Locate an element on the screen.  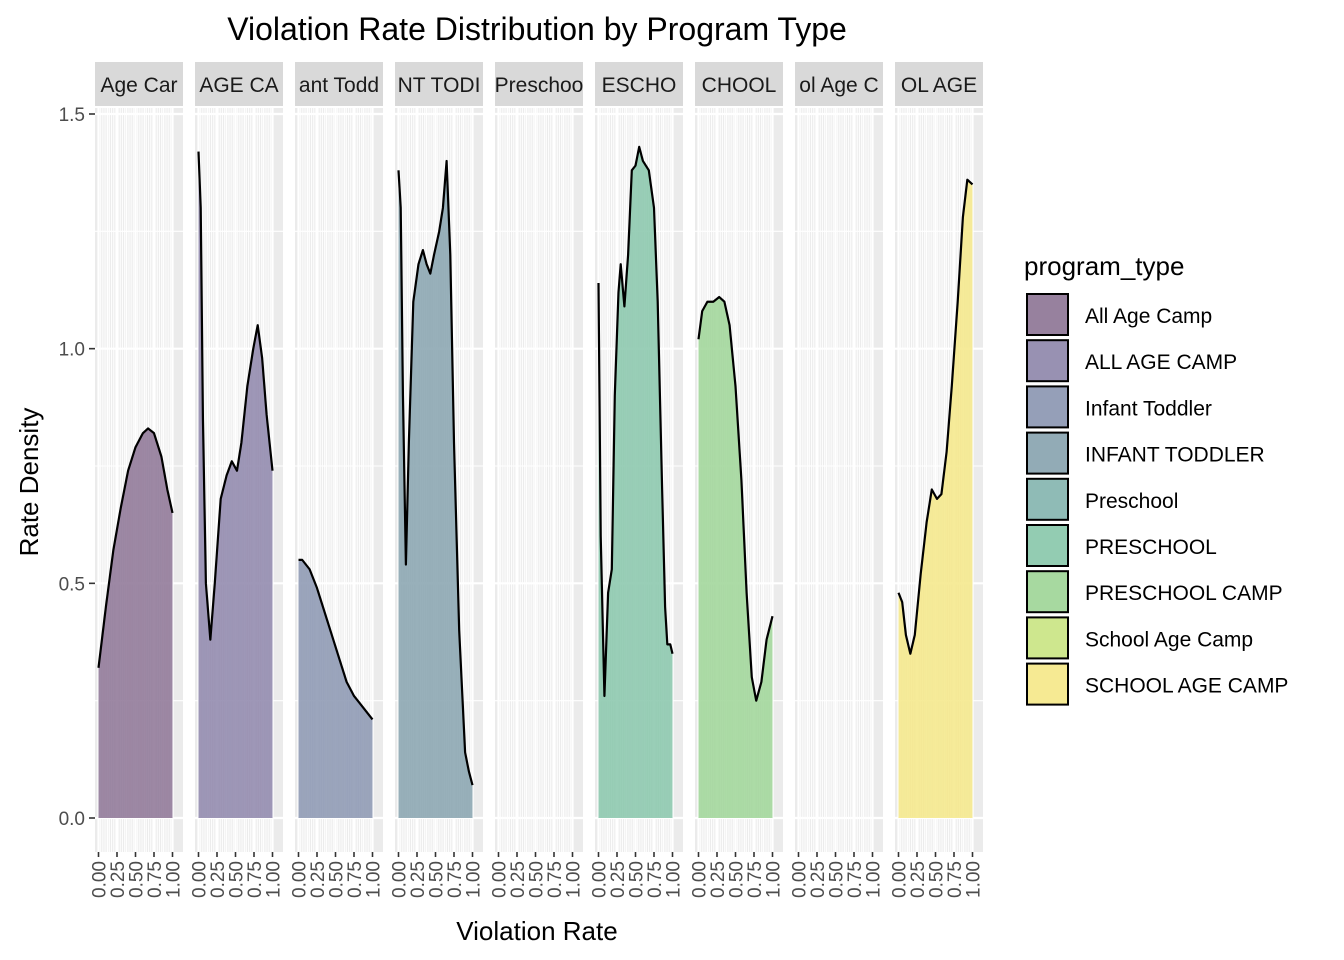
facet-panel: Preschoo is located at coordinates (539, 457).